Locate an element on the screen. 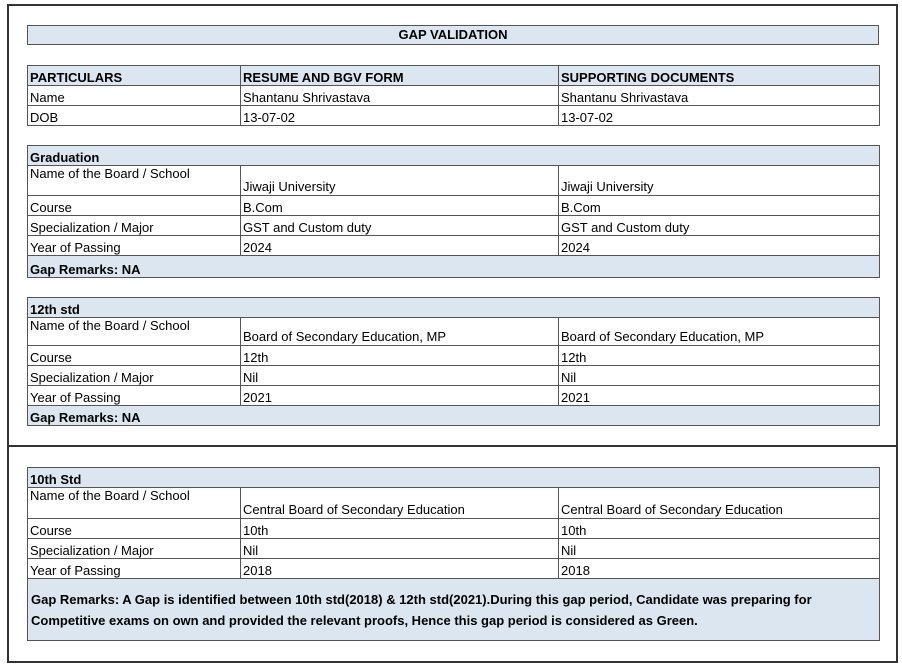 The width and height of the screenshot is (902, 667). page-title: GAP VALIDATION is located at coordinates (453, 35).